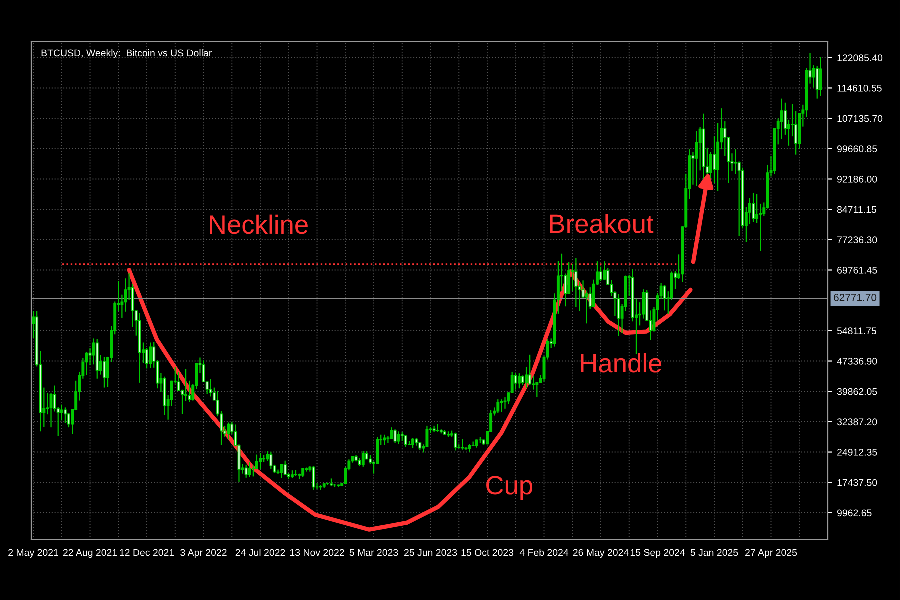 This screenshot has width=900, height=600. I want to click on x-tick-label: 5 Mar 2023, so click(374, 552).